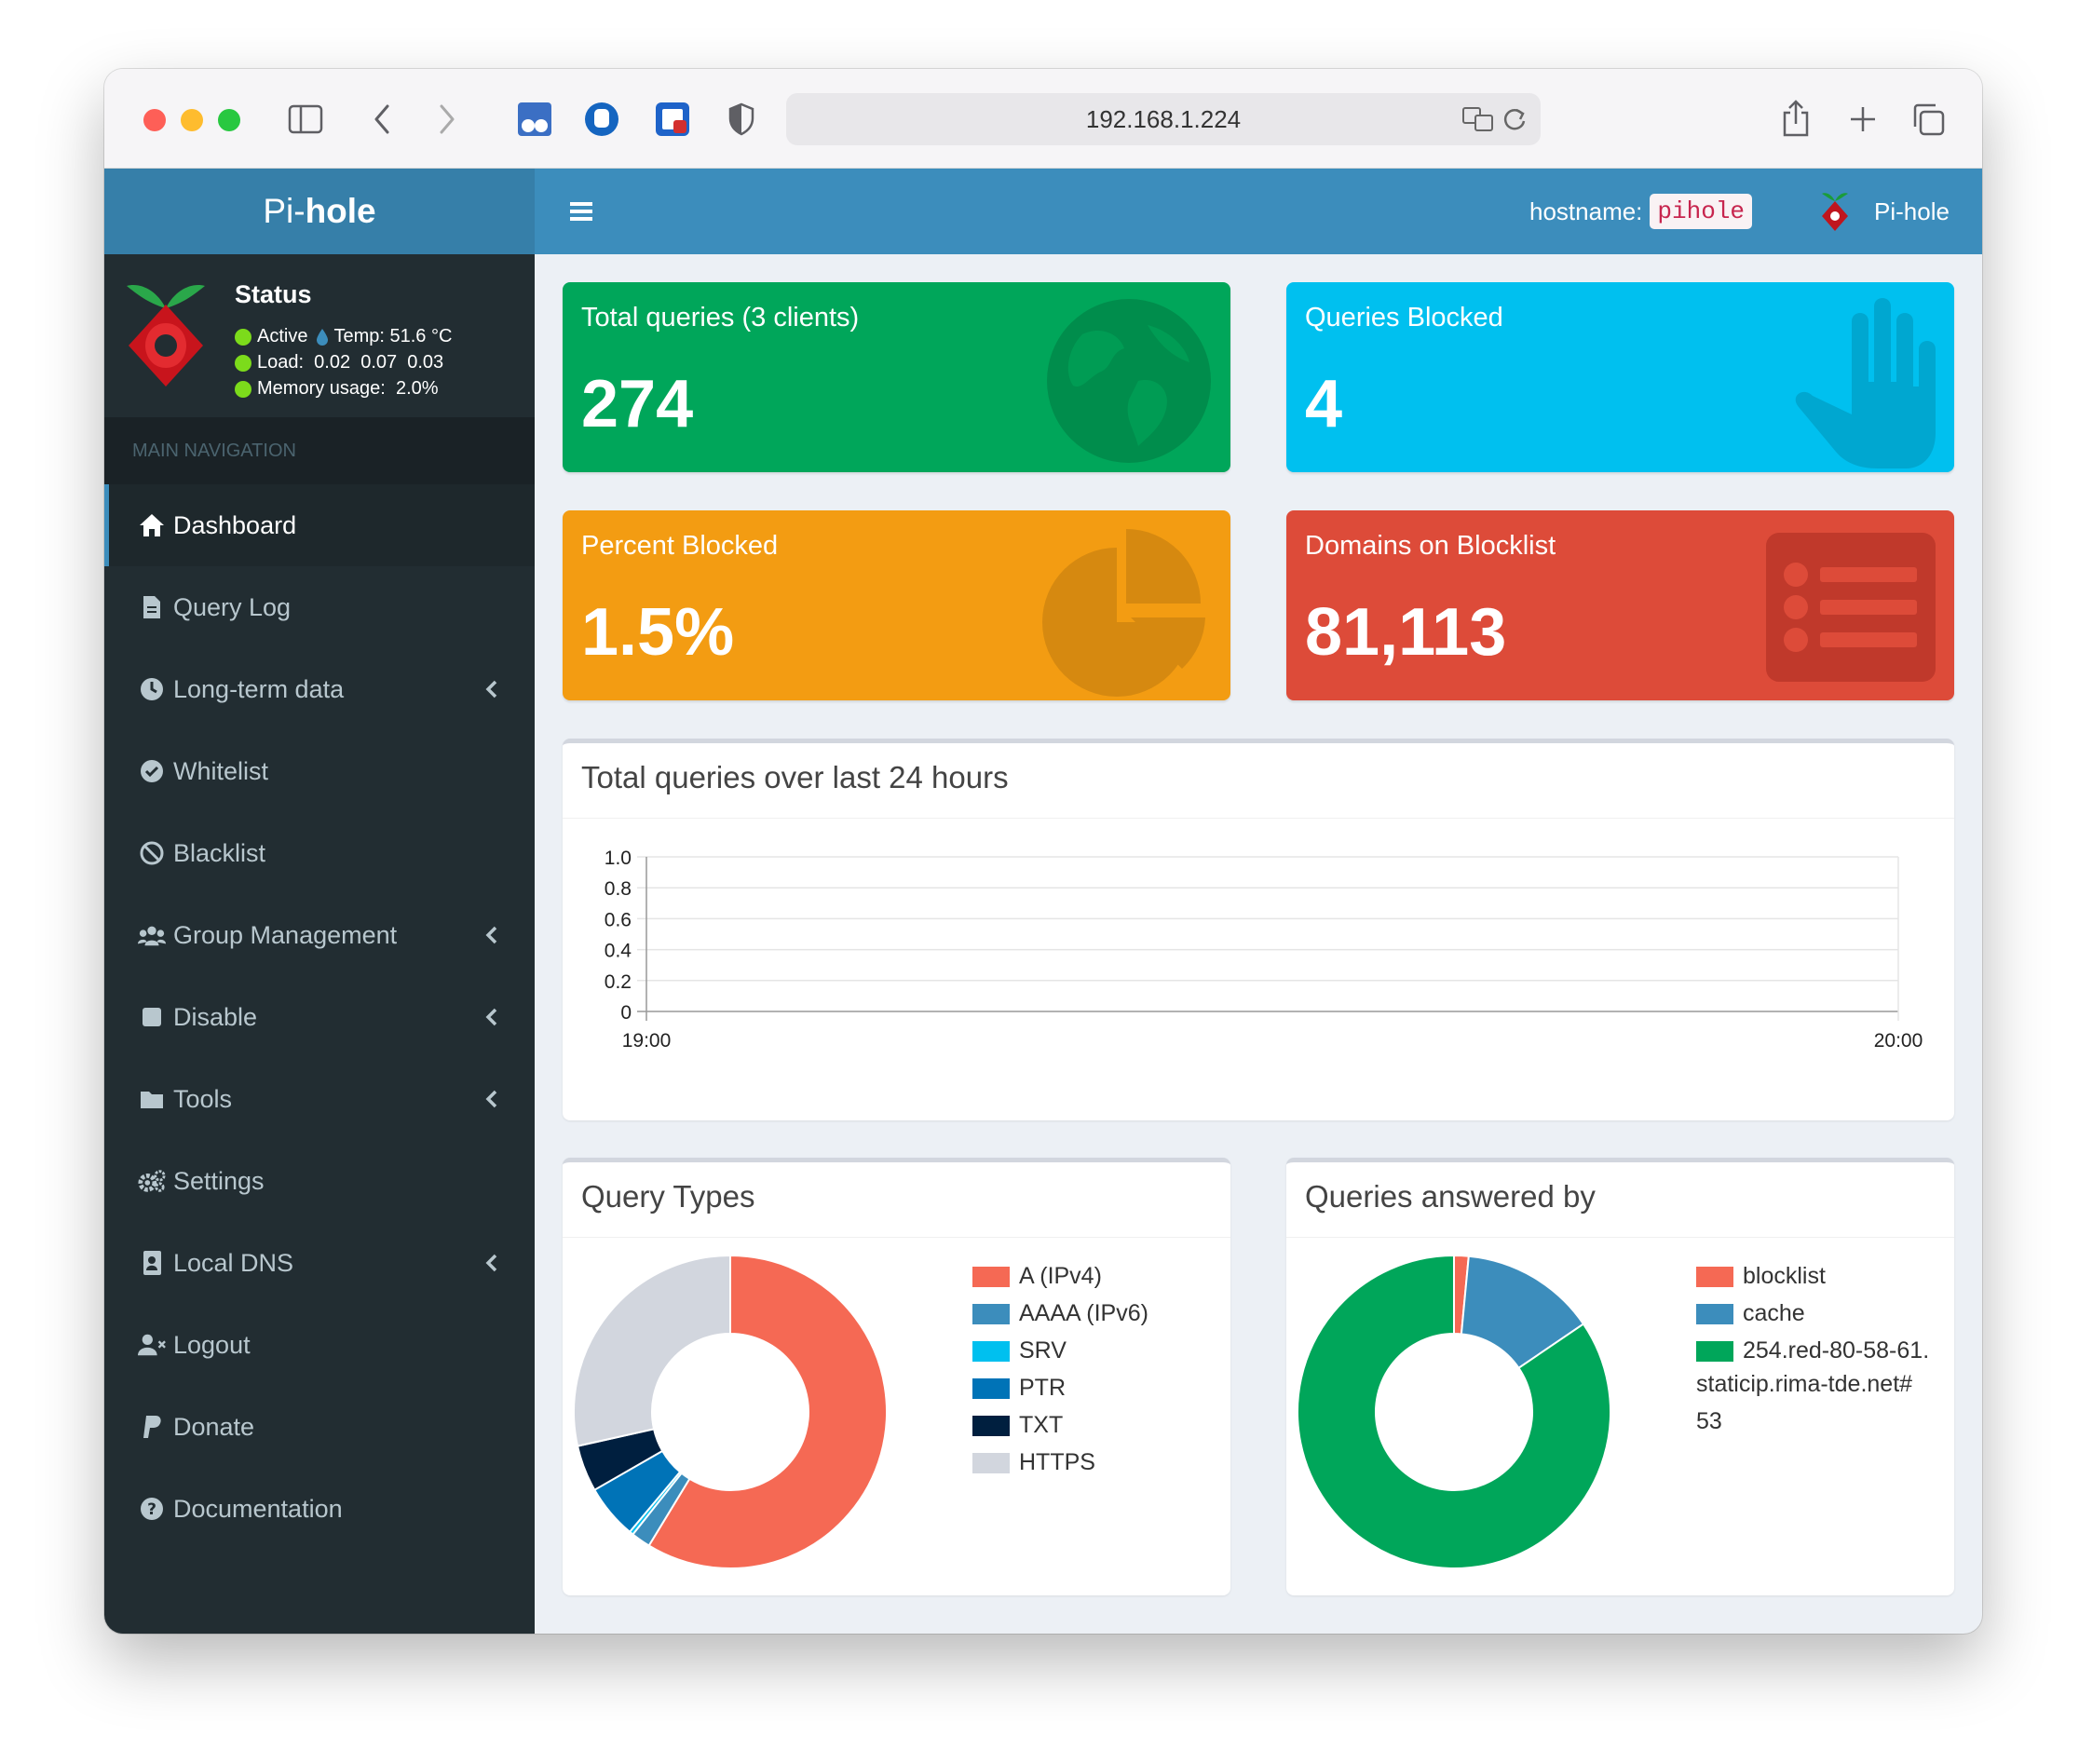 The width and height of the screenshot is (2079, 1764). What do you see at coordinates (896, 605) in the screenshot?
I see `percent-blocked-box: Percent Blocked 1.5%` at bounding box center [896, 605].